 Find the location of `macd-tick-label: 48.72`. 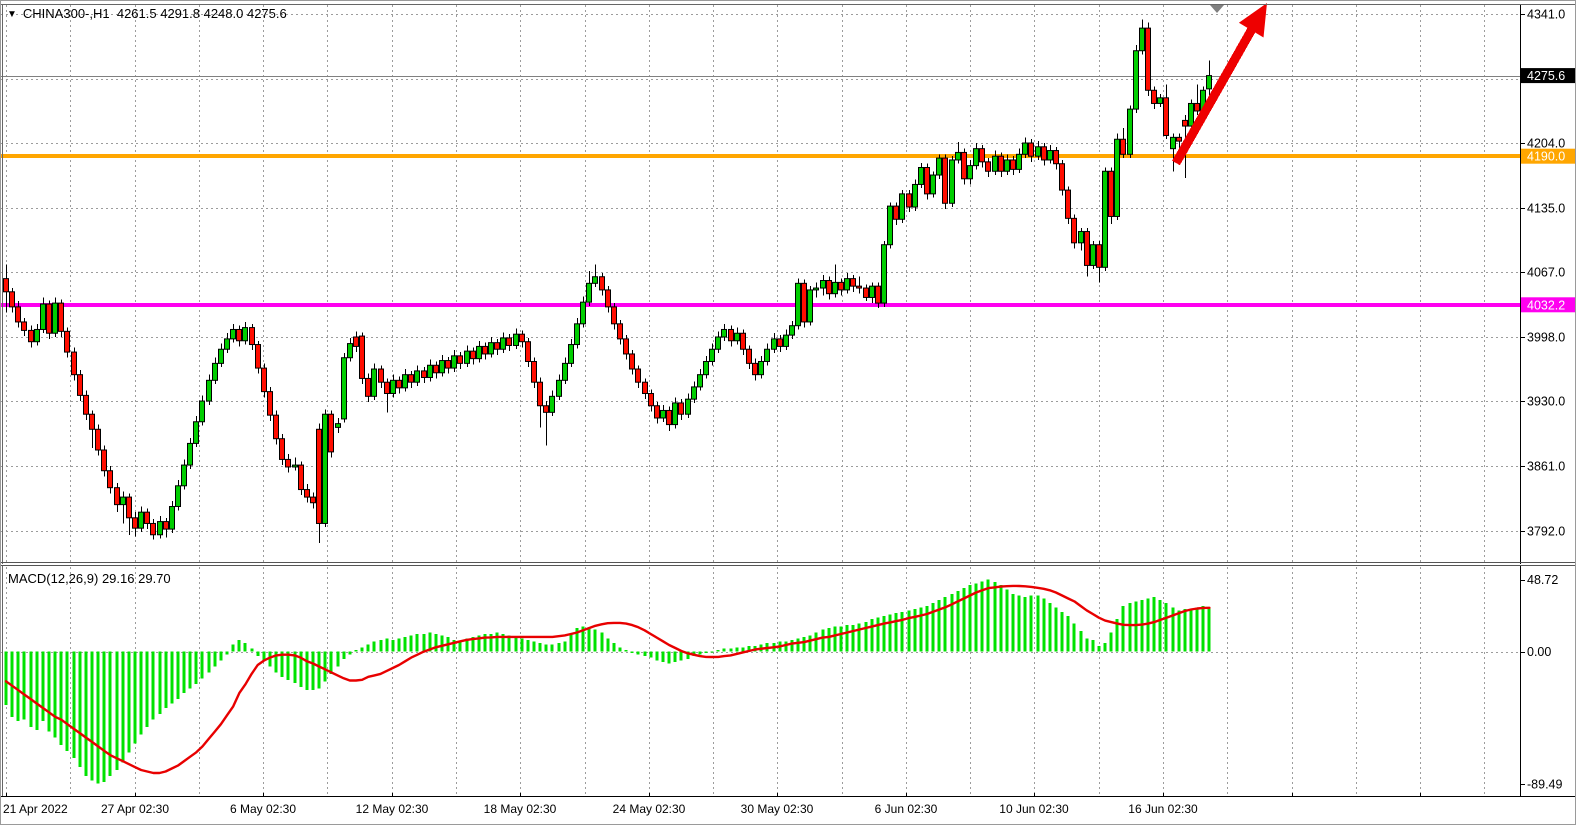

macd-tick-label: 48.72 is located at coordinates (1542, 580).